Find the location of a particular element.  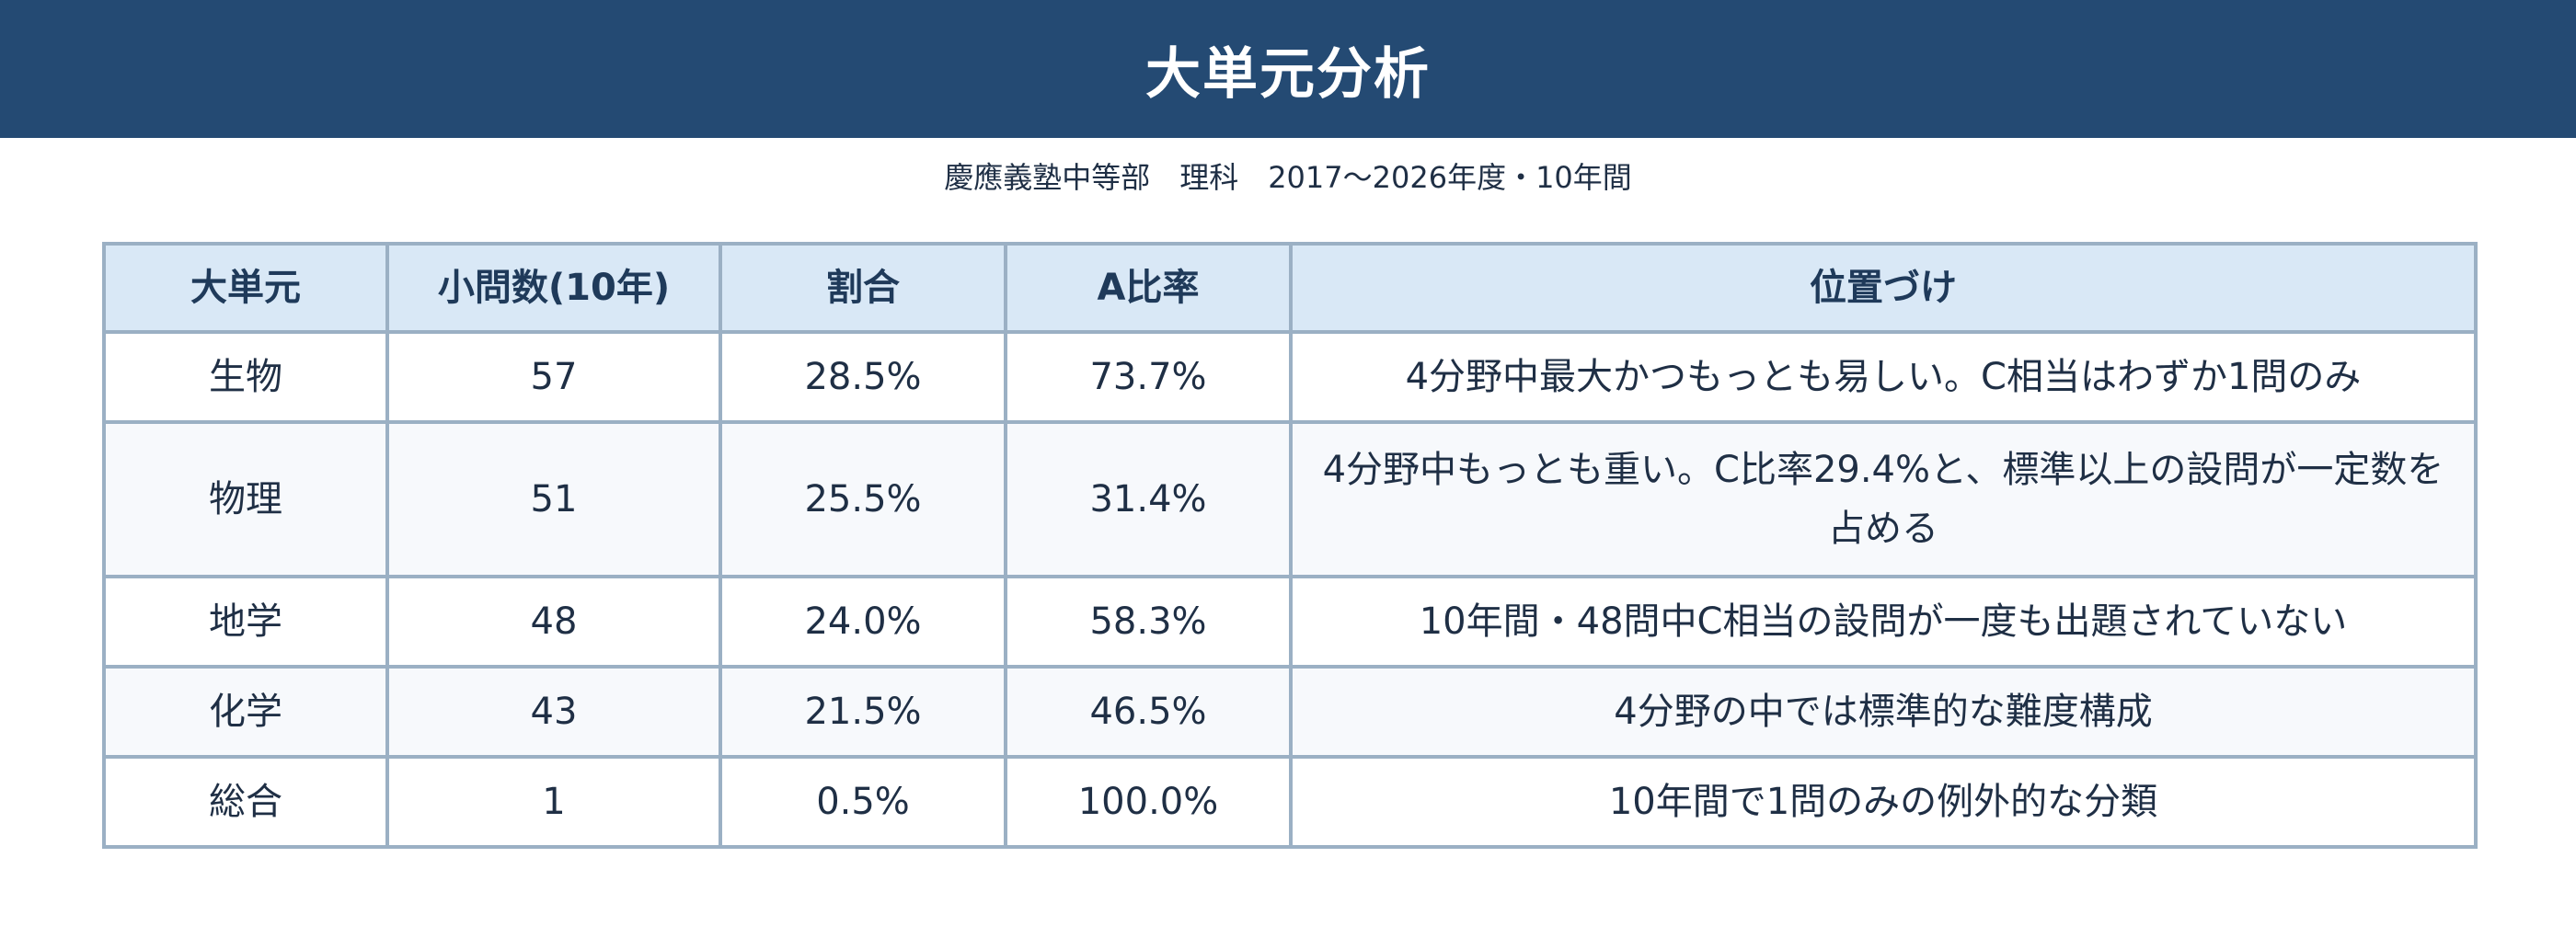

cell-unit: 物理 is located at coordinates (245, 499).